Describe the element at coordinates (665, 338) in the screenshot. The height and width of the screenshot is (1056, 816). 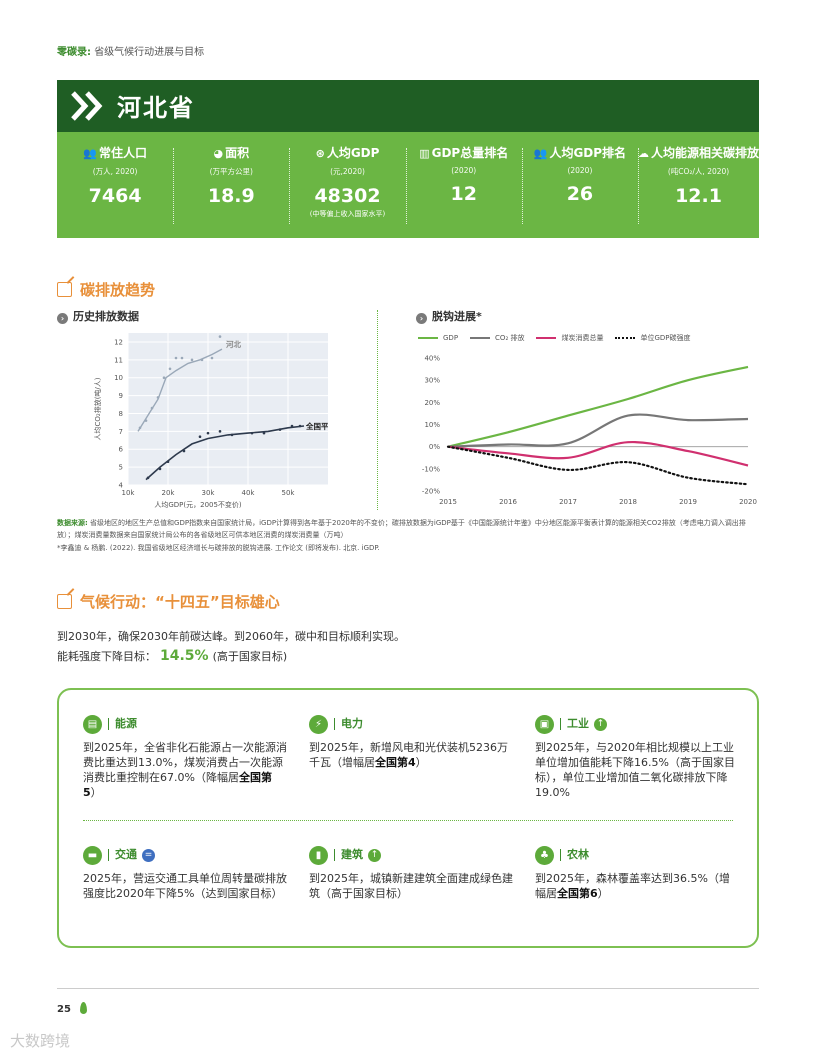
I see `legend-label: 单位GDP碳强度` at that location.